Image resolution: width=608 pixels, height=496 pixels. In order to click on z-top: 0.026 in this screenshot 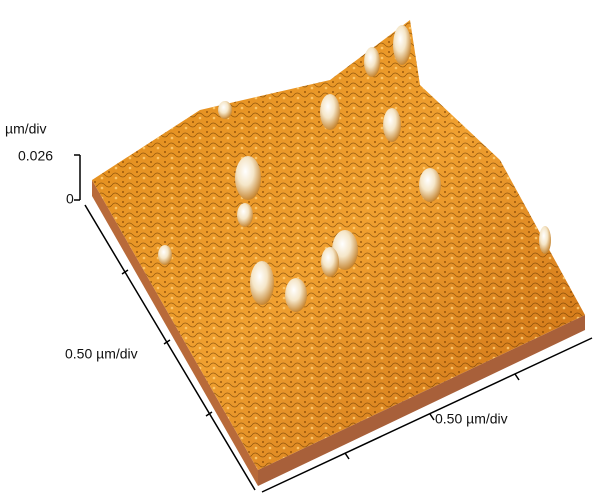, I will do `click(35, 156)`.